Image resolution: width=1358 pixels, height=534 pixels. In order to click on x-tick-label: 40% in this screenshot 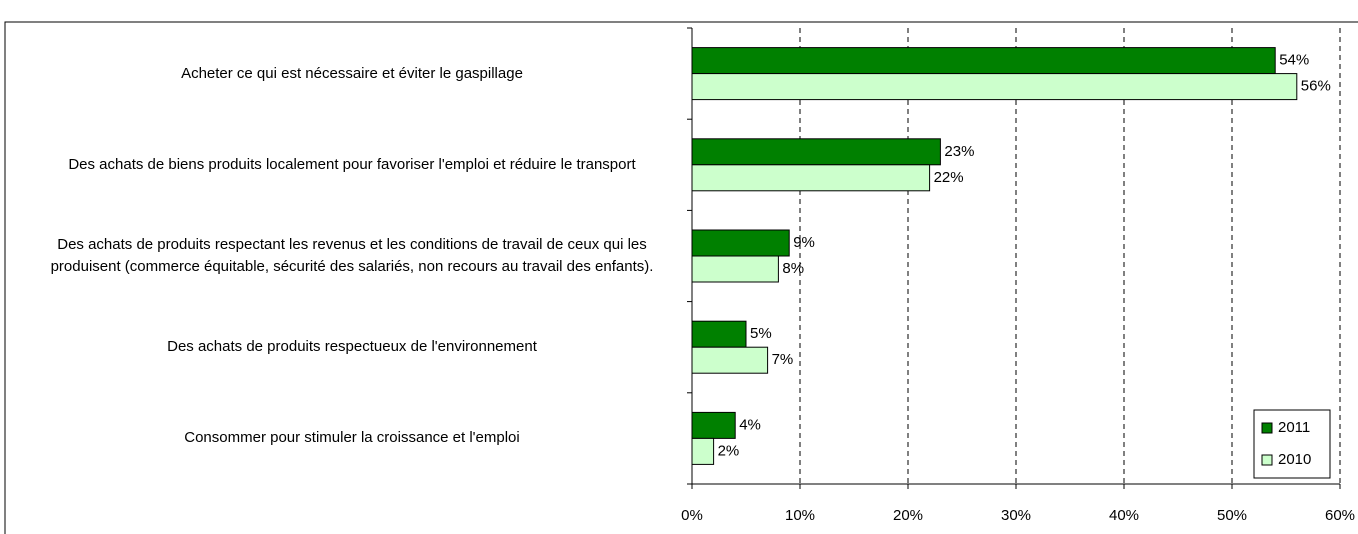, I will do `click(1124, 515)`.